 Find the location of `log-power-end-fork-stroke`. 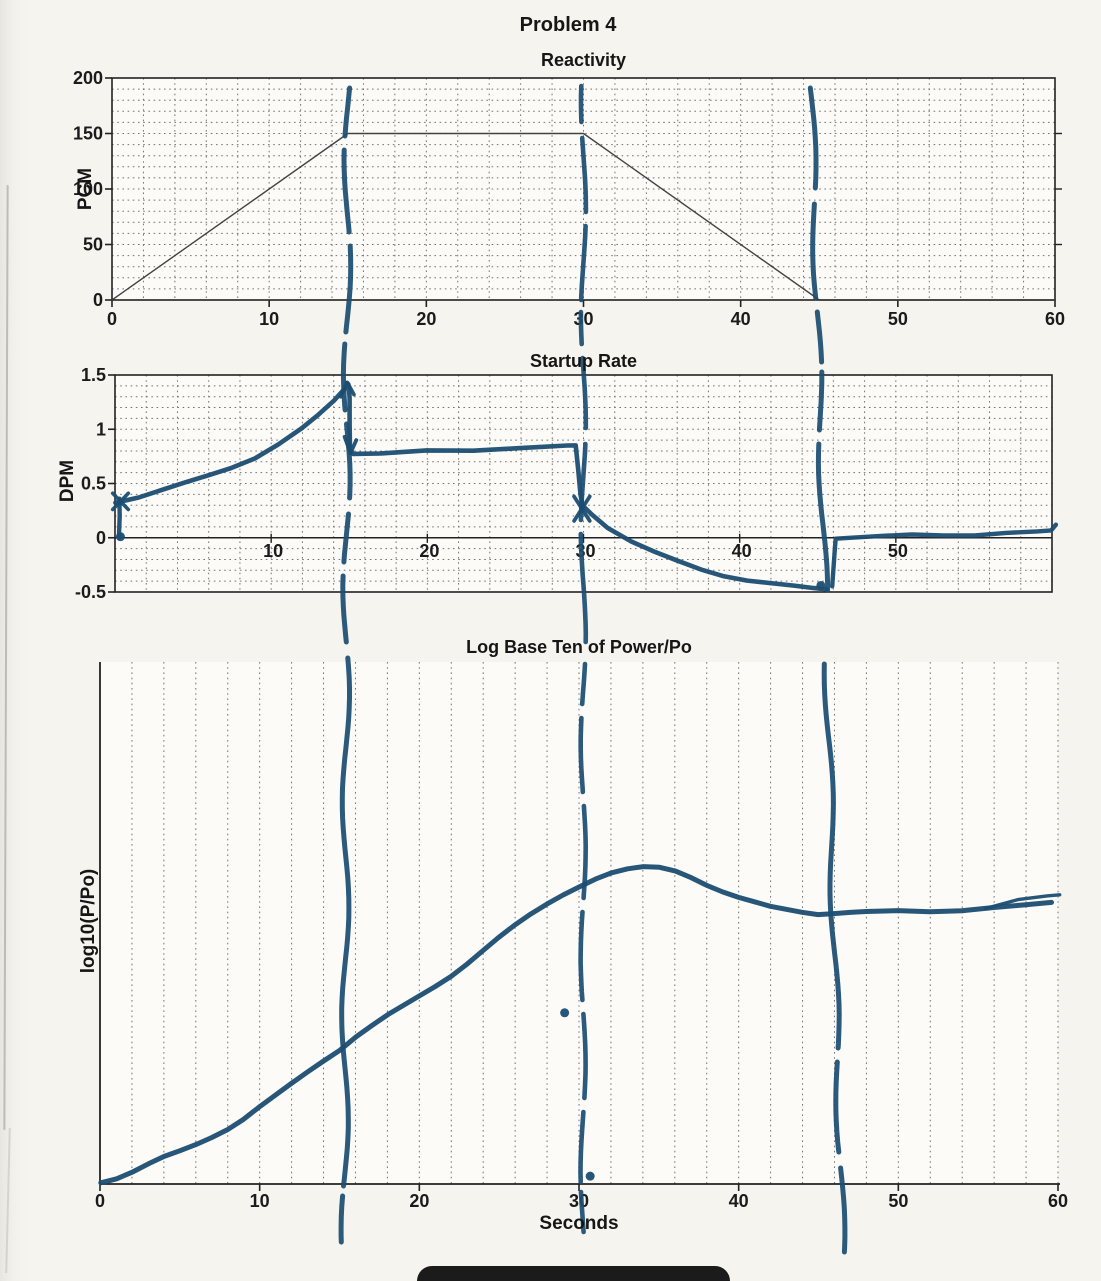

log-power-end-fork-stroke is located at coordinates (1023, 902).